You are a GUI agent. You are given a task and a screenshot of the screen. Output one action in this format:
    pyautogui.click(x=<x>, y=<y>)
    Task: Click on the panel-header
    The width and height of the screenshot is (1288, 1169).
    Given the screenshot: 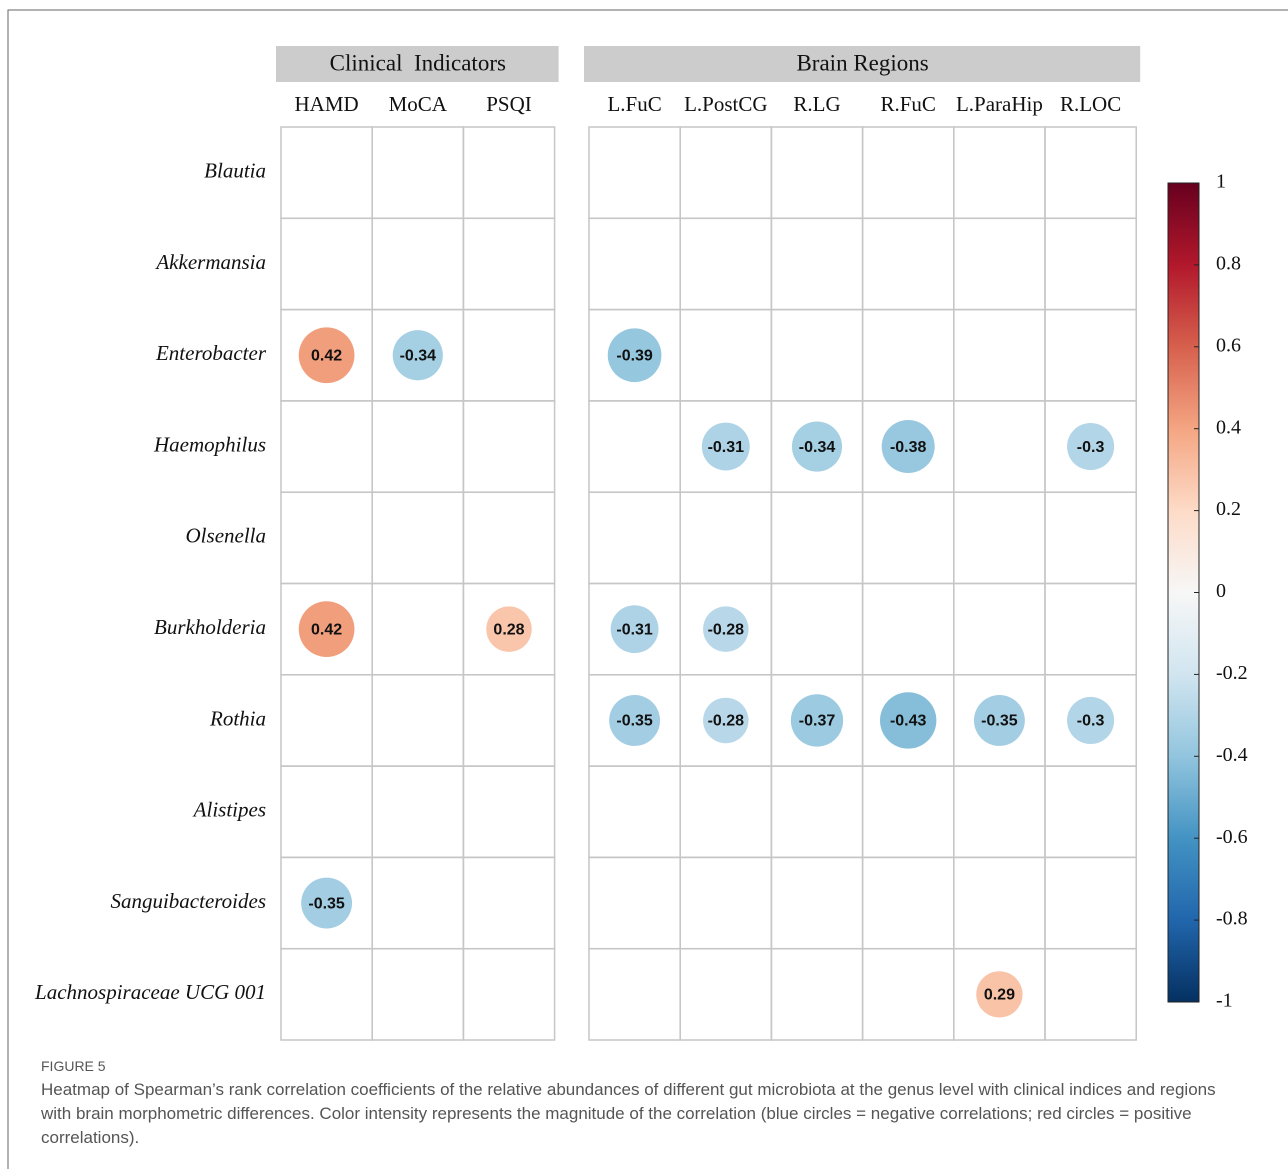 What is the action you would take?
    pyautogui.click(x=417, y=64)
    